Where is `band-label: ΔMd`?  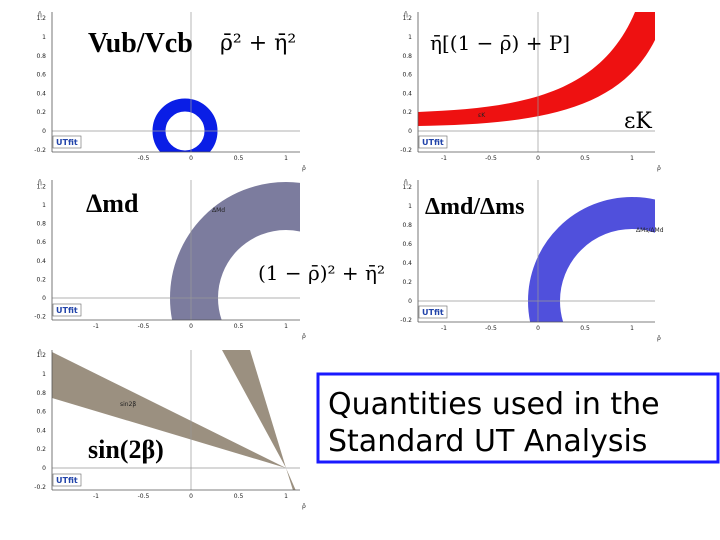
band-label: ΔMd is located at coordinates (218, 210).